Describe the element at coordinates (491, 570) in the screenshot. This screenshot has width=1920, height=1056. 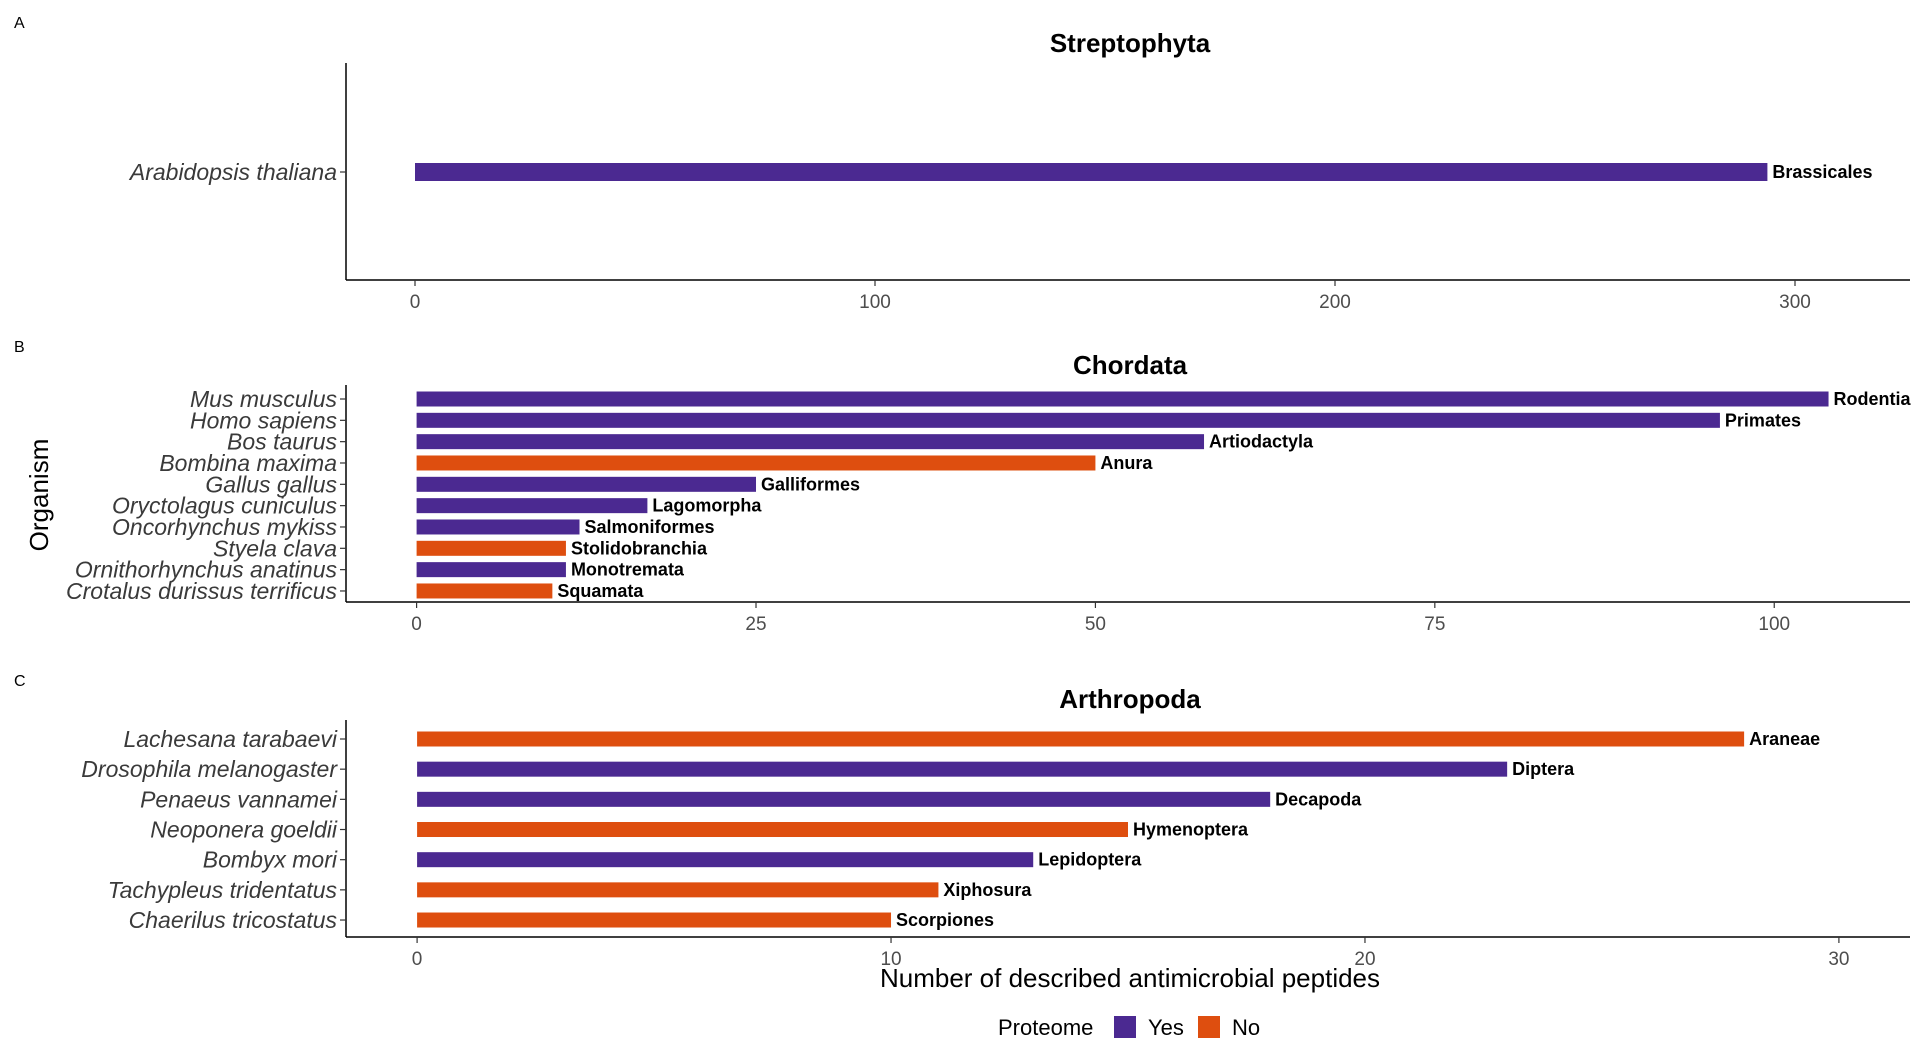
I see `bar-ornithorhynchus-anatinus` at that location.